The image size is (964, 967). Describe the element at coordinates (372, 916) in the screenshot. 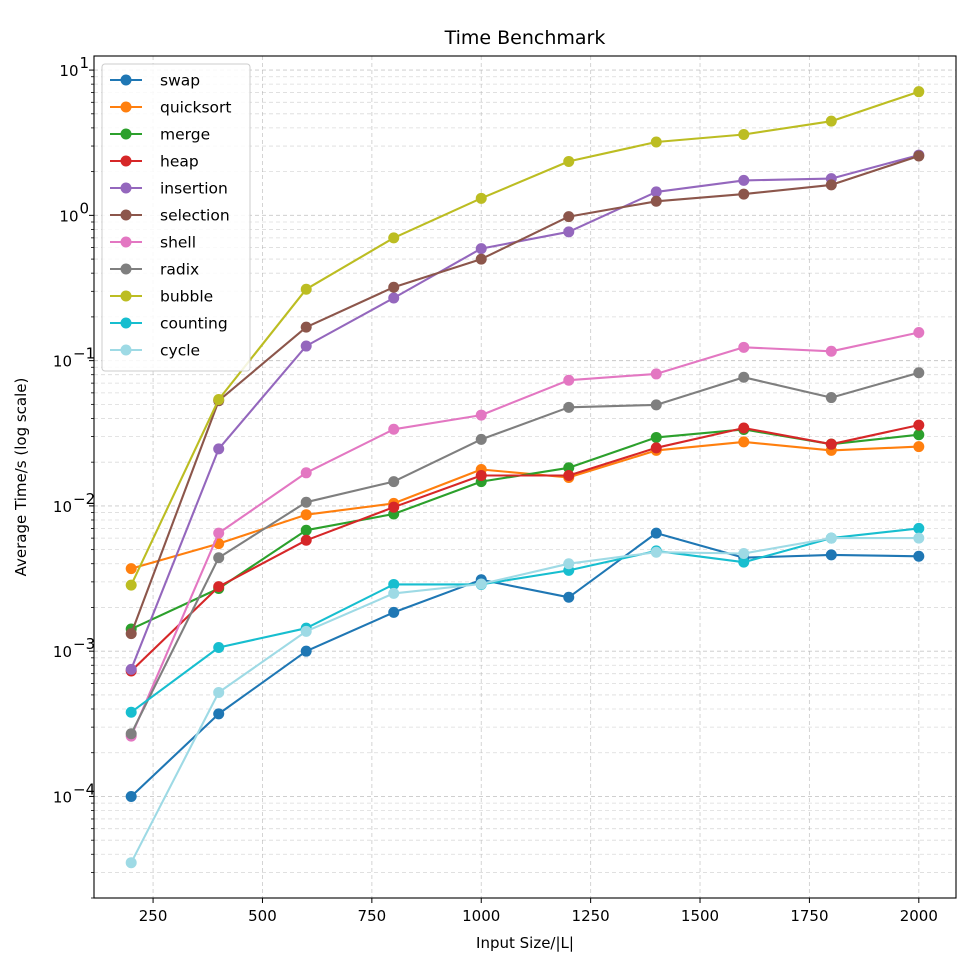

I see `x-tick-label: 750` at that location.